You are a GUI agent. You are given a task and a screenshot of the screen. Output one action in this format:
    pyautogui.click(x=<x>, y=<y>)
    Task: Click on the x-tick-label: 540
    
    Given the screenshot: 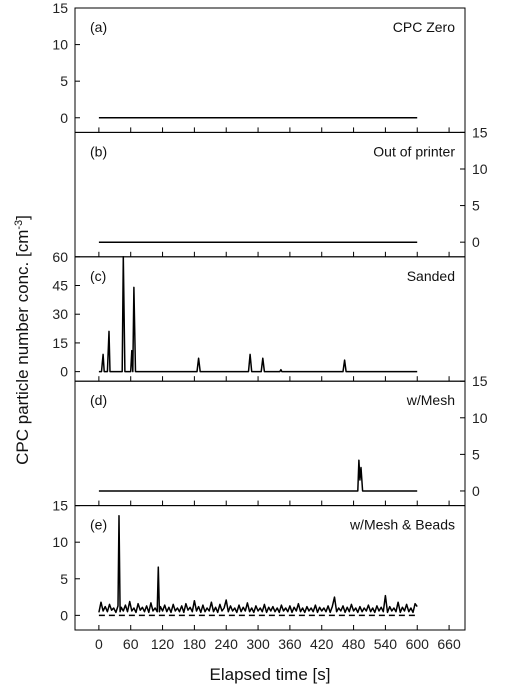 What is the action you would take?
    pyautogui.click(x=386, y=644)
    